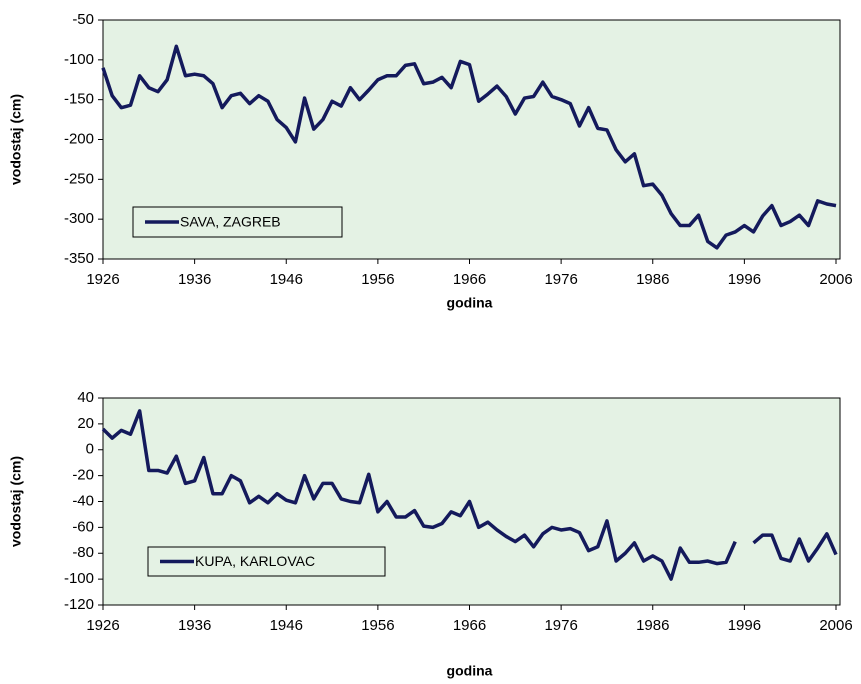  What do you see at coordinates (83, 475) in the screenshot?
I see `y-tick-label: -20` at bounding box center [83, 475].